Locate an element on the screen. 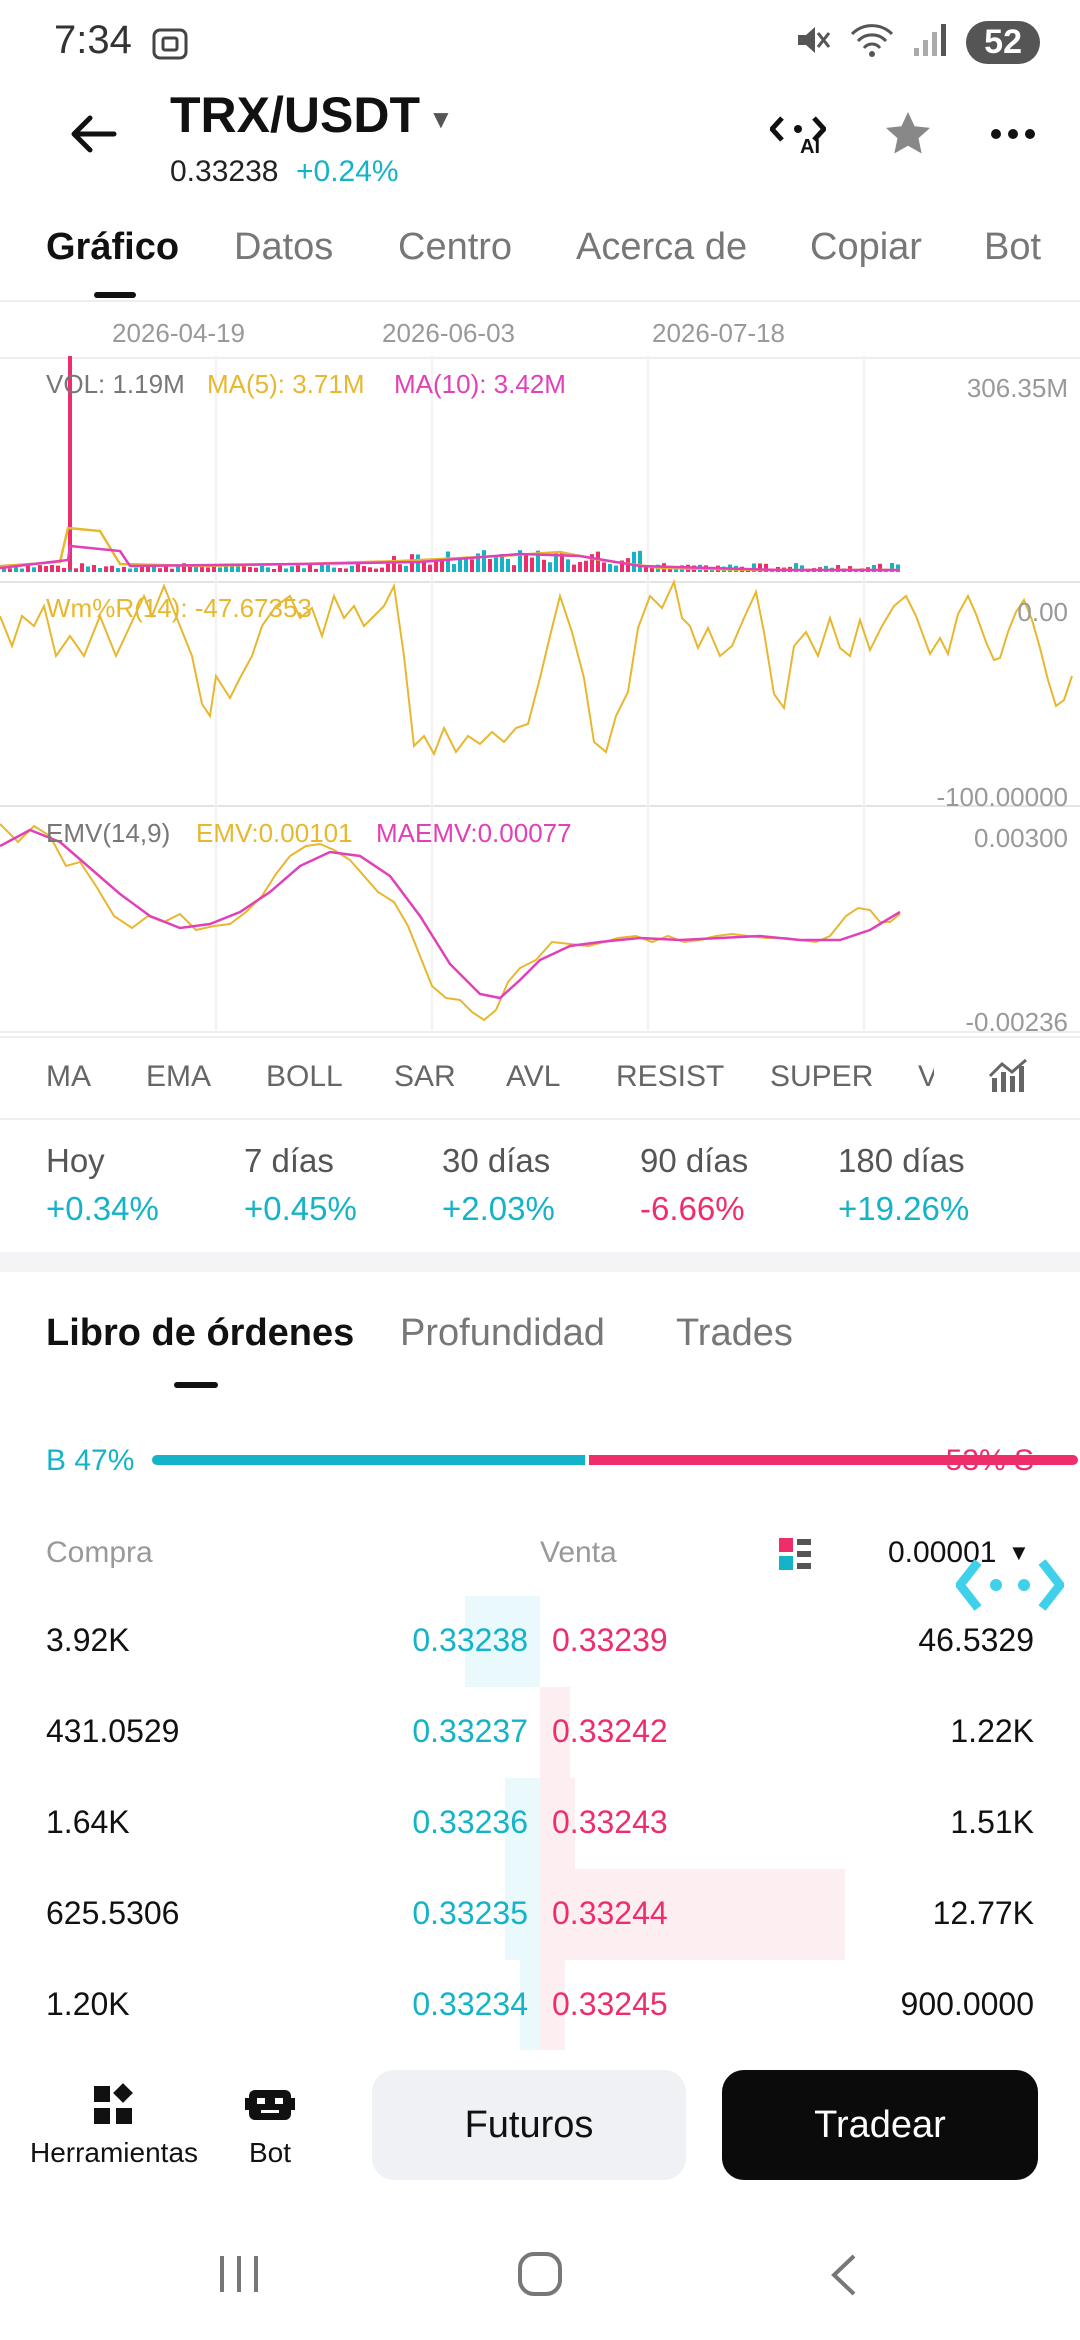  ask-quantity: 46.5329 is located at coordinates (976, 1640).